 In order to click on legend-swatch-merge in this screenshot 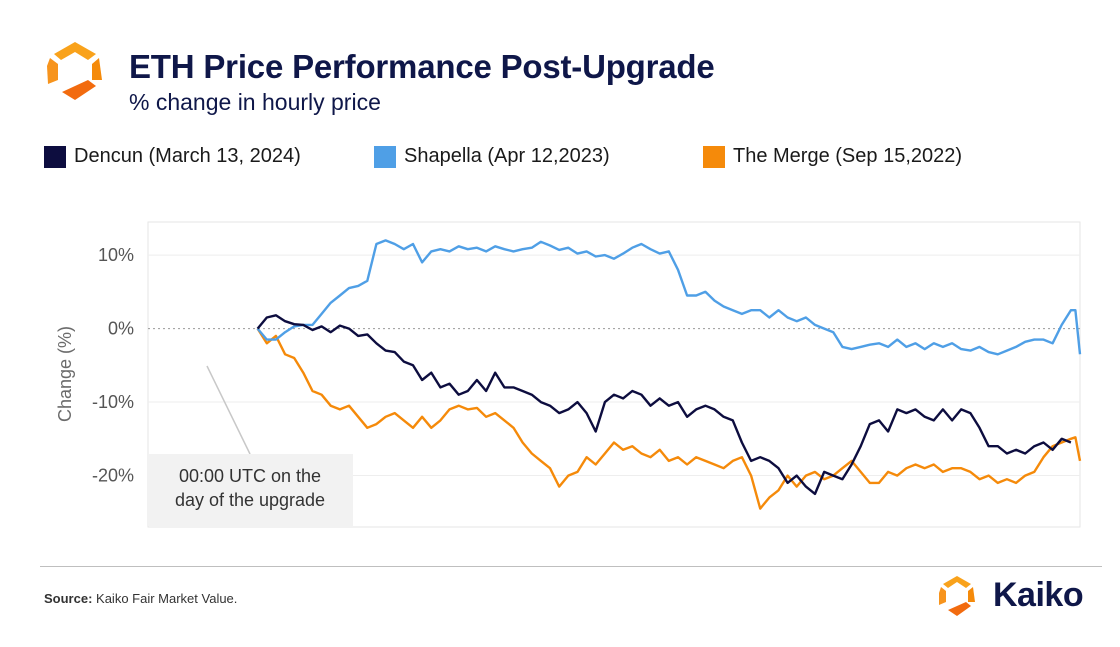, I will do `click(714, 156)`.